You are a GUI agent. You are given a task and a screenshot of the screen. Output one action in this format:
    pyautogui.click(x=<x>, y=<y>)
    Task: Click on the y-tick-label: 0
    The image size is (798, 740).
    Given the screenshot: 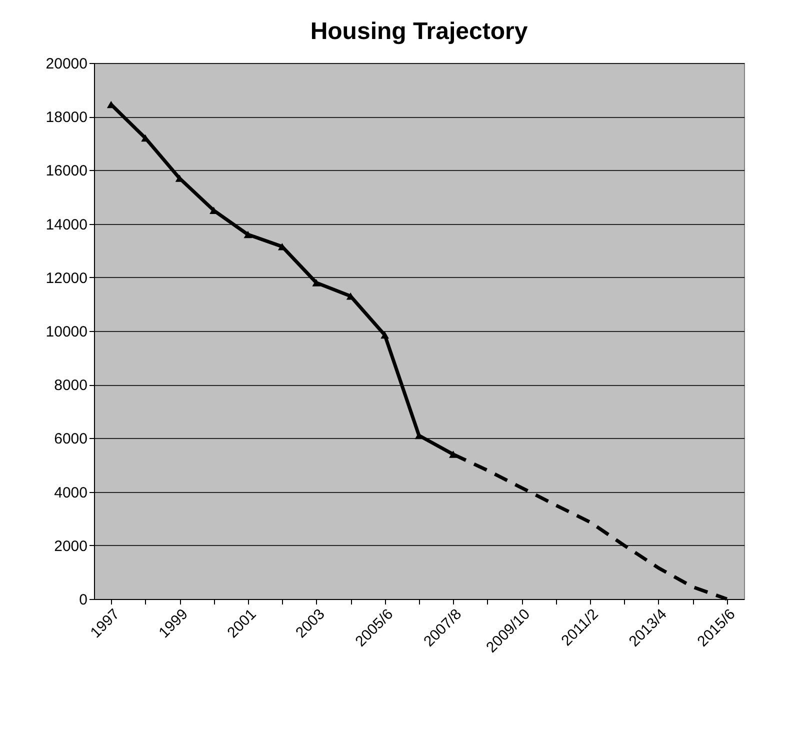 What is the action you would take?
    pyautogui.click(x=83, y=600)
    